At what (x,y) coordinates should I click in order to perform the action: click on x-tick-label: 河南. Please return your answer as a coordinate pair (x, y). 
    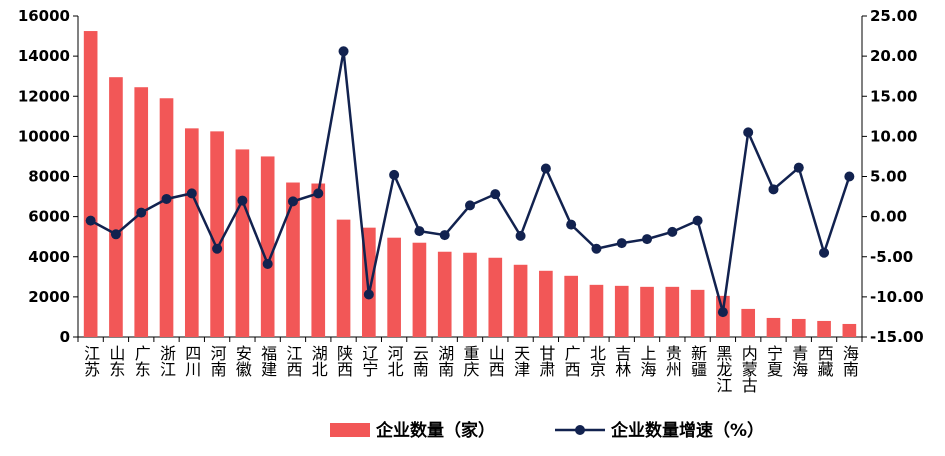
    Looking at the image, I should click on (217, 361).